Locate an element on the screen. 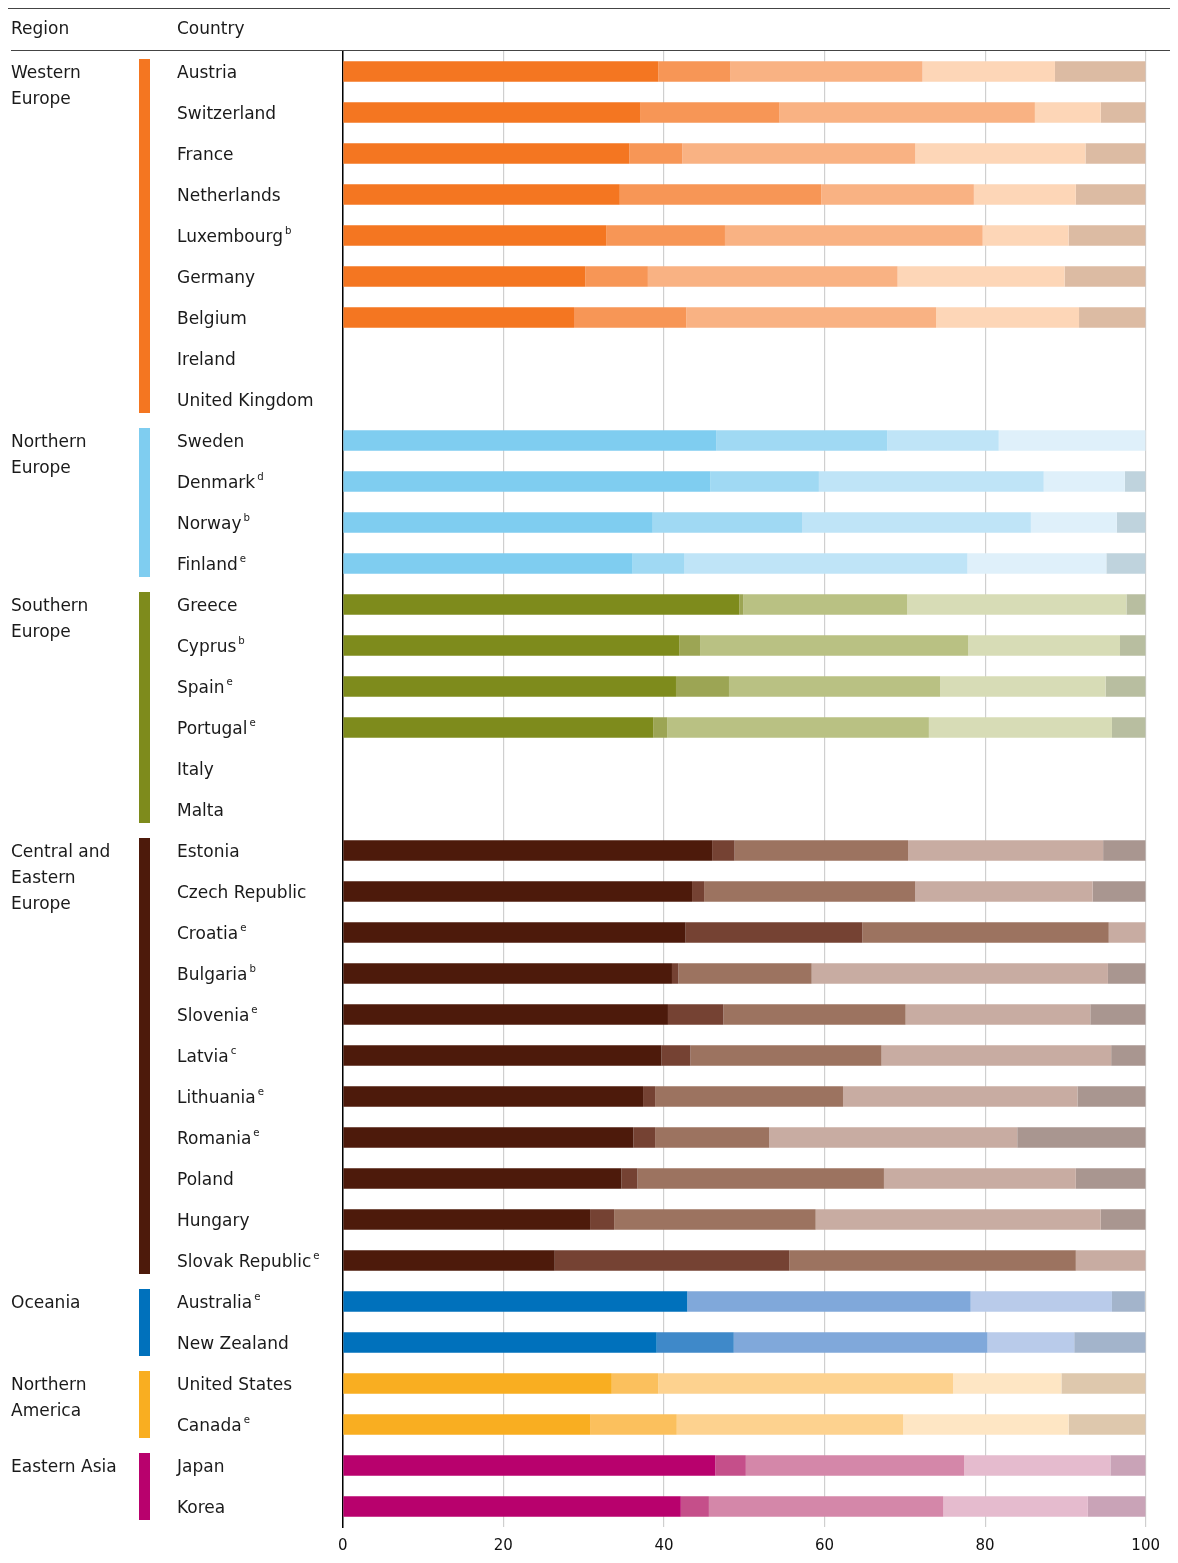  y-tick-label: Sweden is located at coordinates (211, 441).